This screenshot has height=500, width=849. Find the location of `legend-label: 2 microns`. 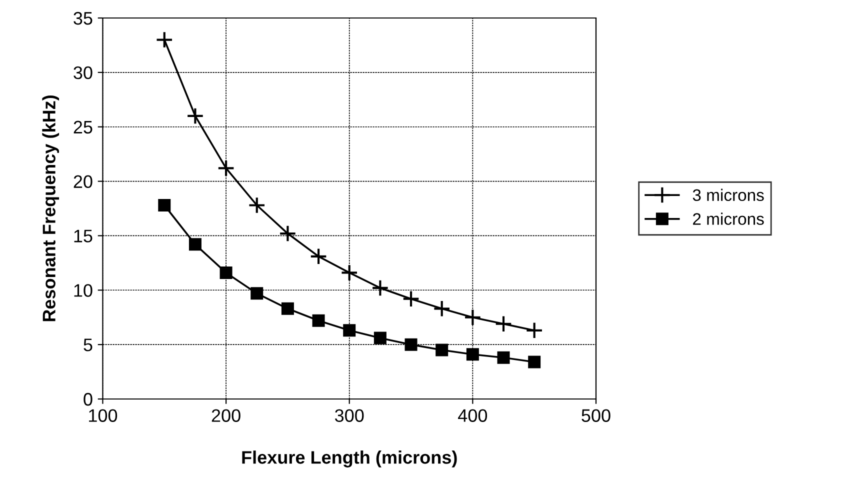

legend-label: 2 microns is located at coordinates (728, 218).